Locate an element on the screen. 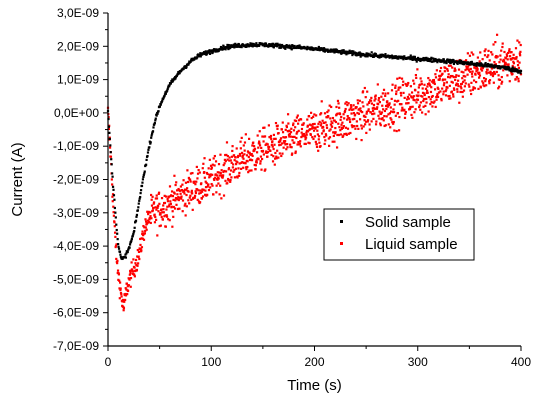 Image resolution: width=535 pixels, height=407 pixels. y-tick-label: 3,0E-09 is located at coordinates (78, 13).